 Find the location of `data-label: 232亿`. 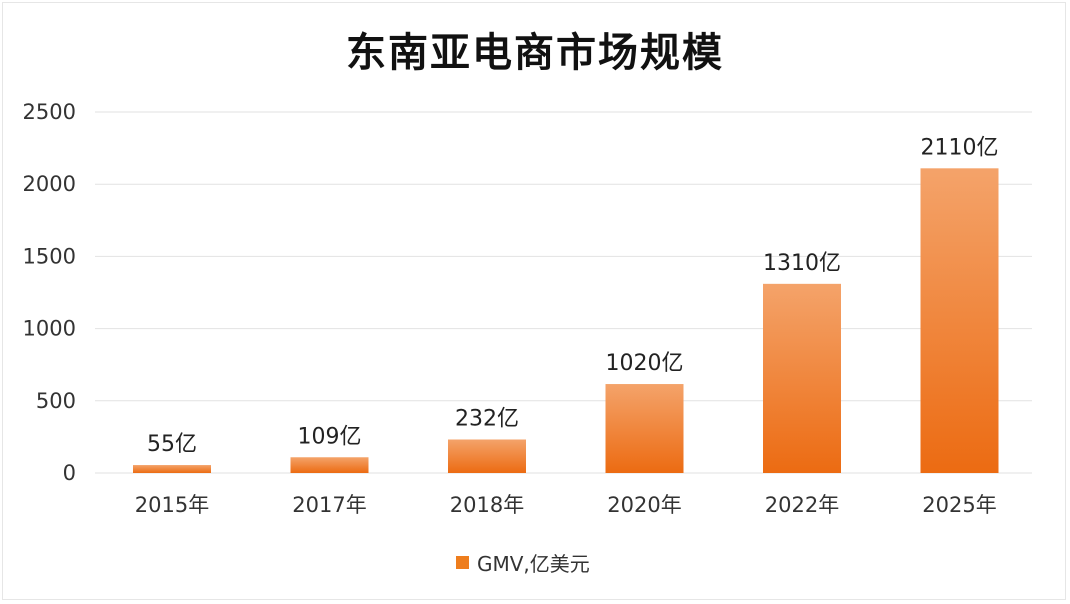

data-label: 232亿 is located at coordinates (487, 418).